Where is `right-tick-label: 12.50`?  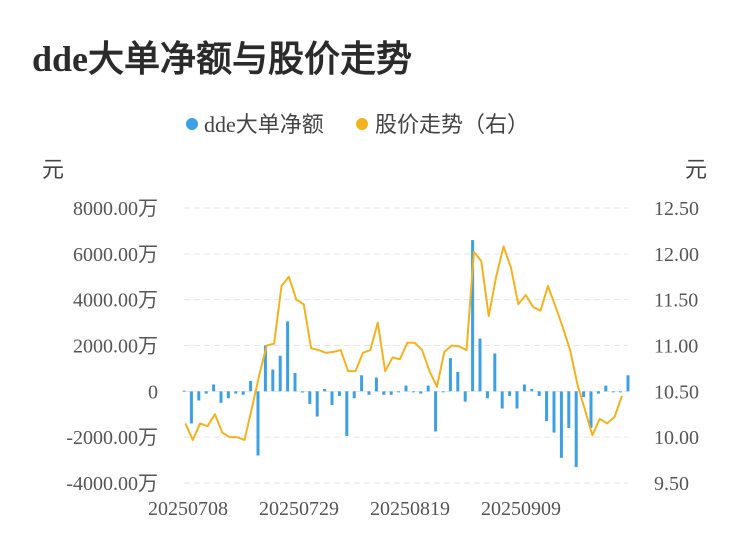
right-tick-label: 12.50 is located at coordinates (676, 209).